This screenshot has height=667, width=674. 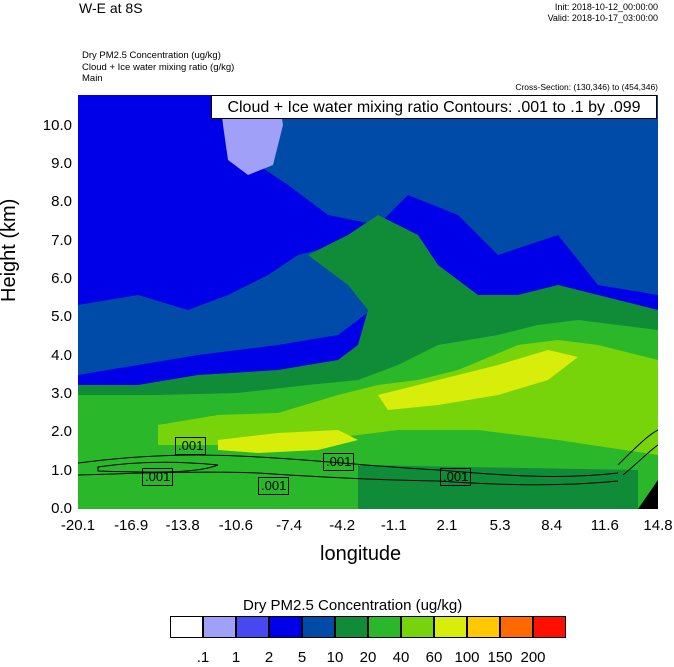 What do you see at coordinates (61, 202) in the screenshot?
I see `y-tick-label: 8.0` at bounding box center [61, 202].